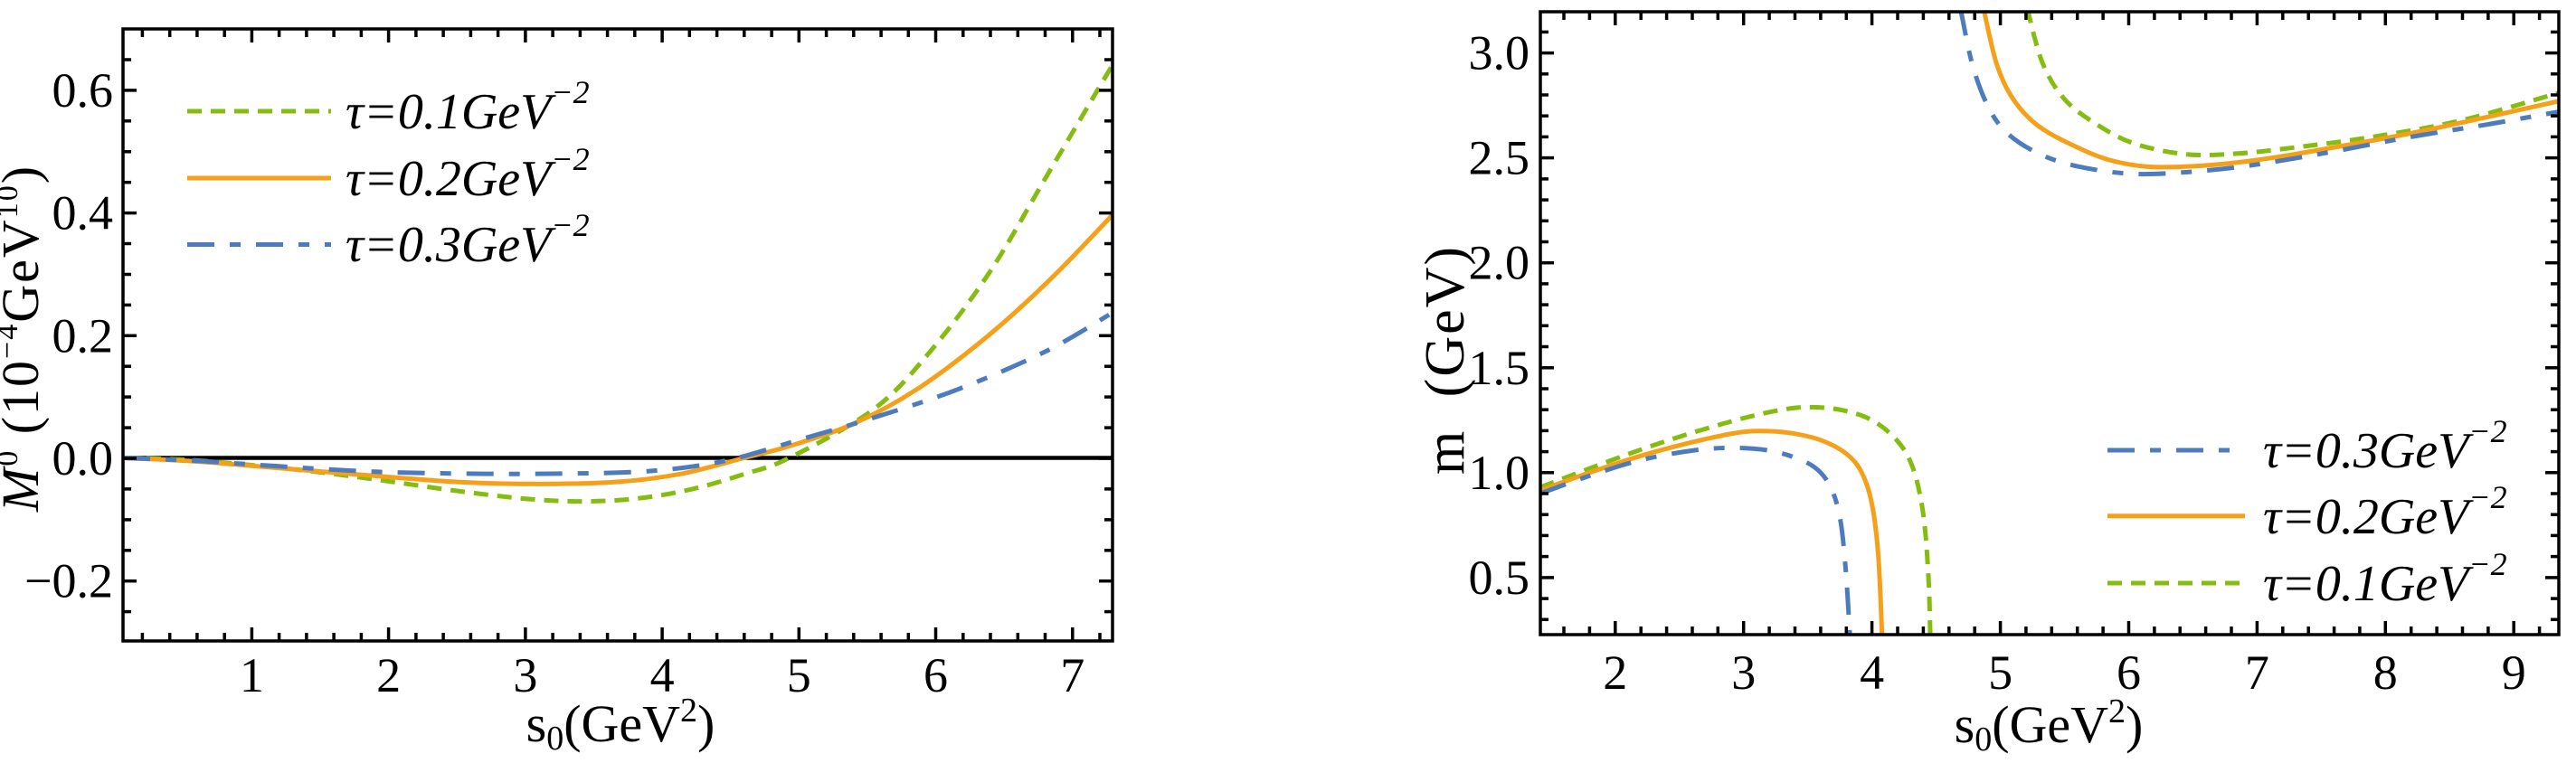 This screenshot has height=763, width=2576. Describe the element at coordinates (83, 213) in the screenshot. I see `svg-text: 0.4` at that location.